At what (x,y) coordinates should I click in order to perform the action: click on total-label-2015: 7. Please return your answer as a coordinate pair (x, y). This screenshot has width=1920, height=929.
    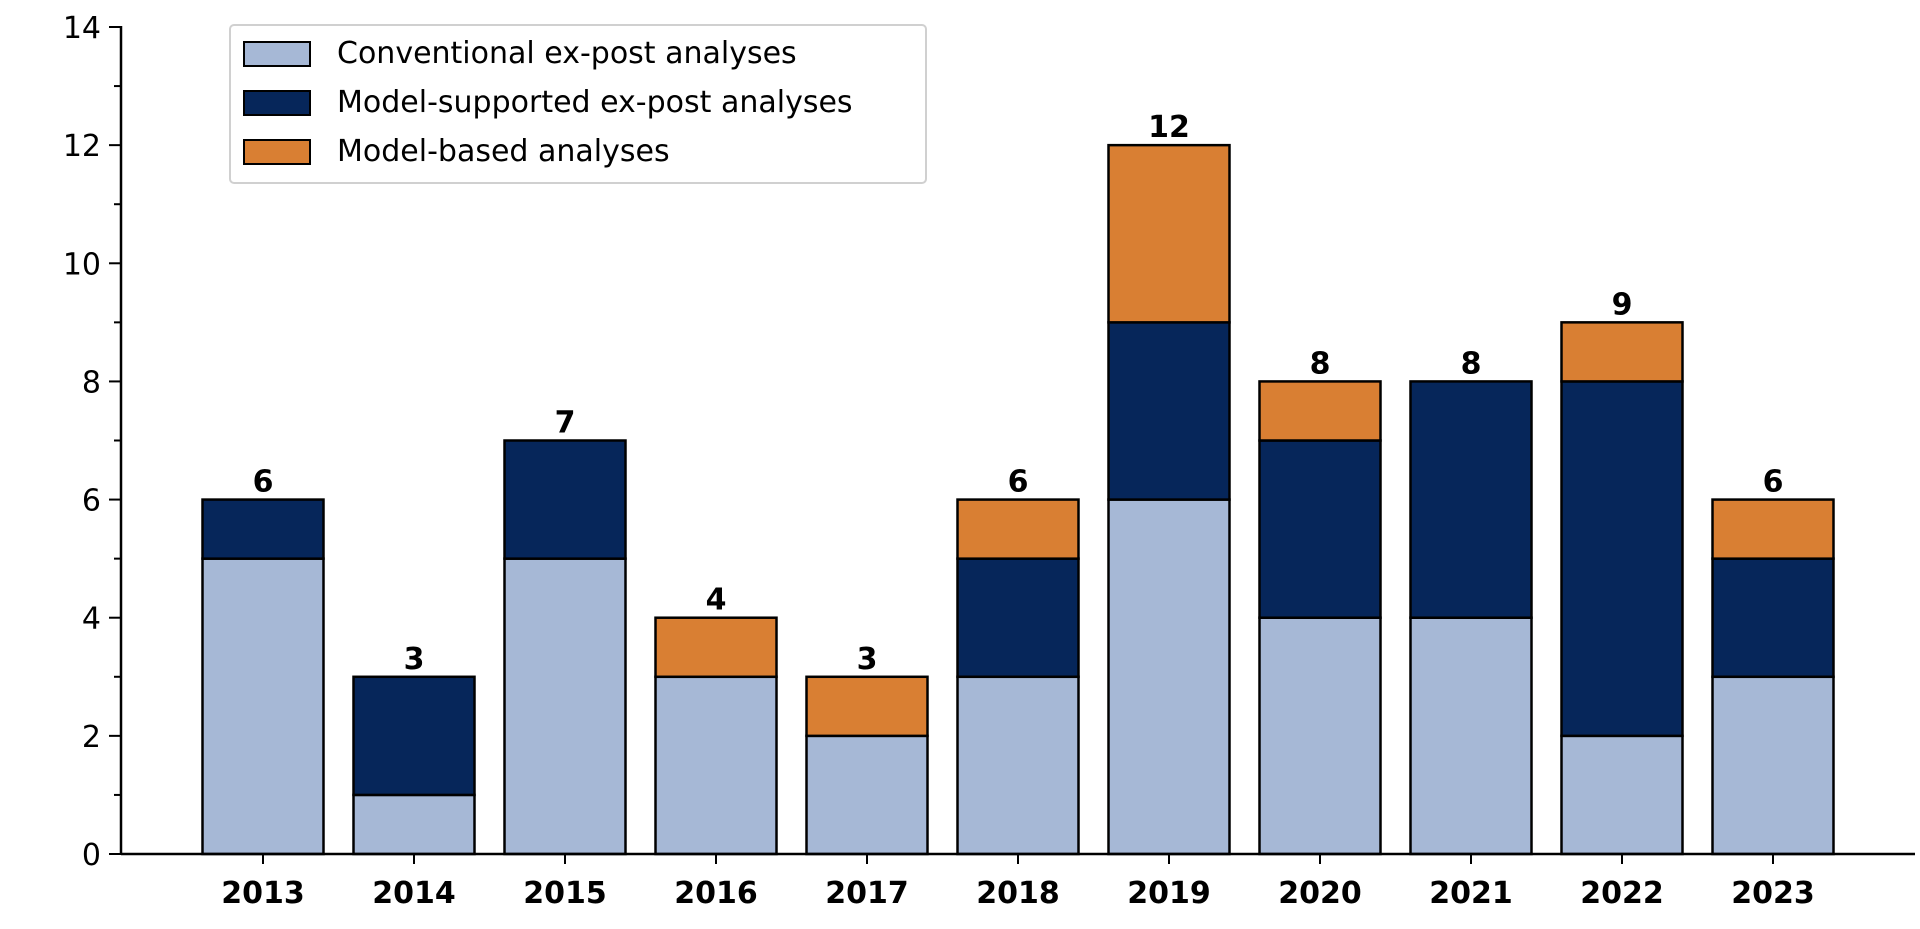
    Looking at the image, I should click on (565, 423).